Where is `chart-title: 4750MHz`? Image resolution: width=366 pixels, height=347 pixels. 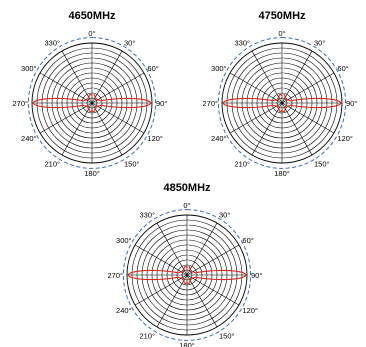 chart-title: 4750MHz is located at coordinates (282, 16).